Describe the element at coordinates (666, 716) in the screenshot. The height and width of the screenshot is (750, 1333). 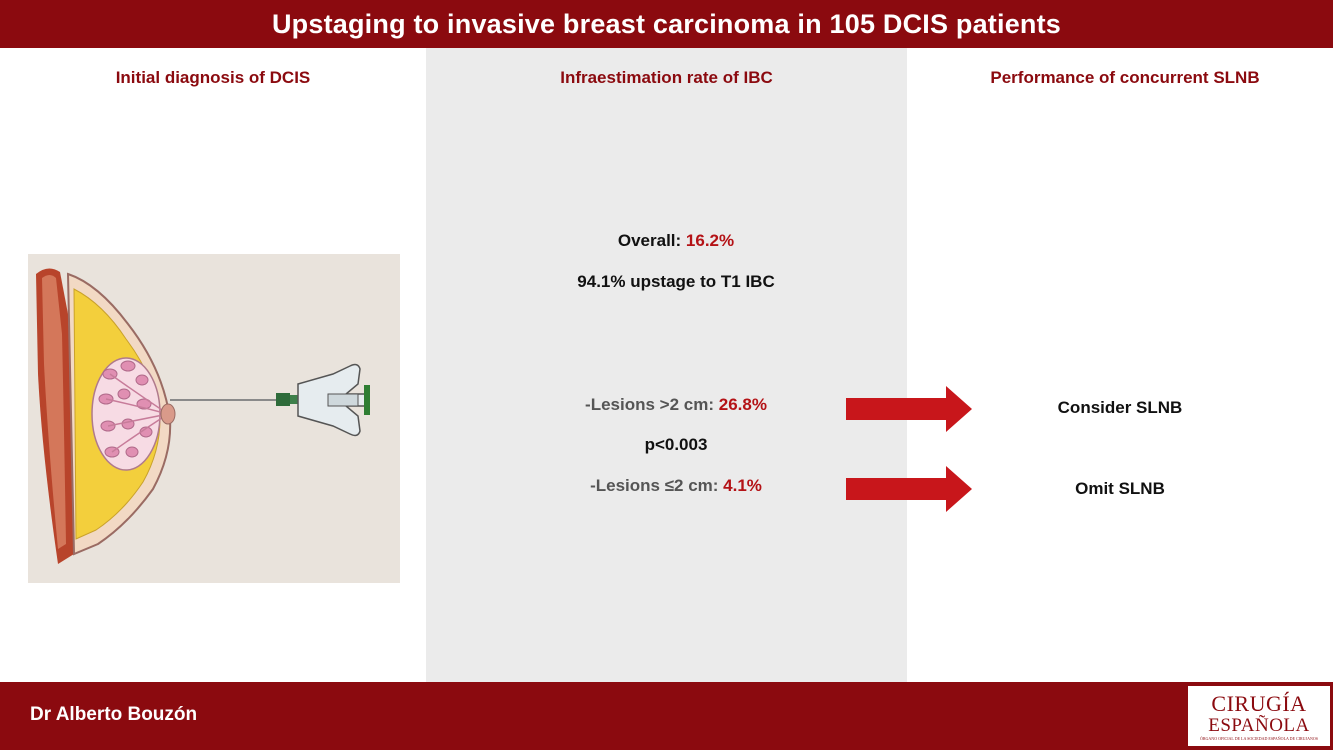
I see `footer-bar` at that location.